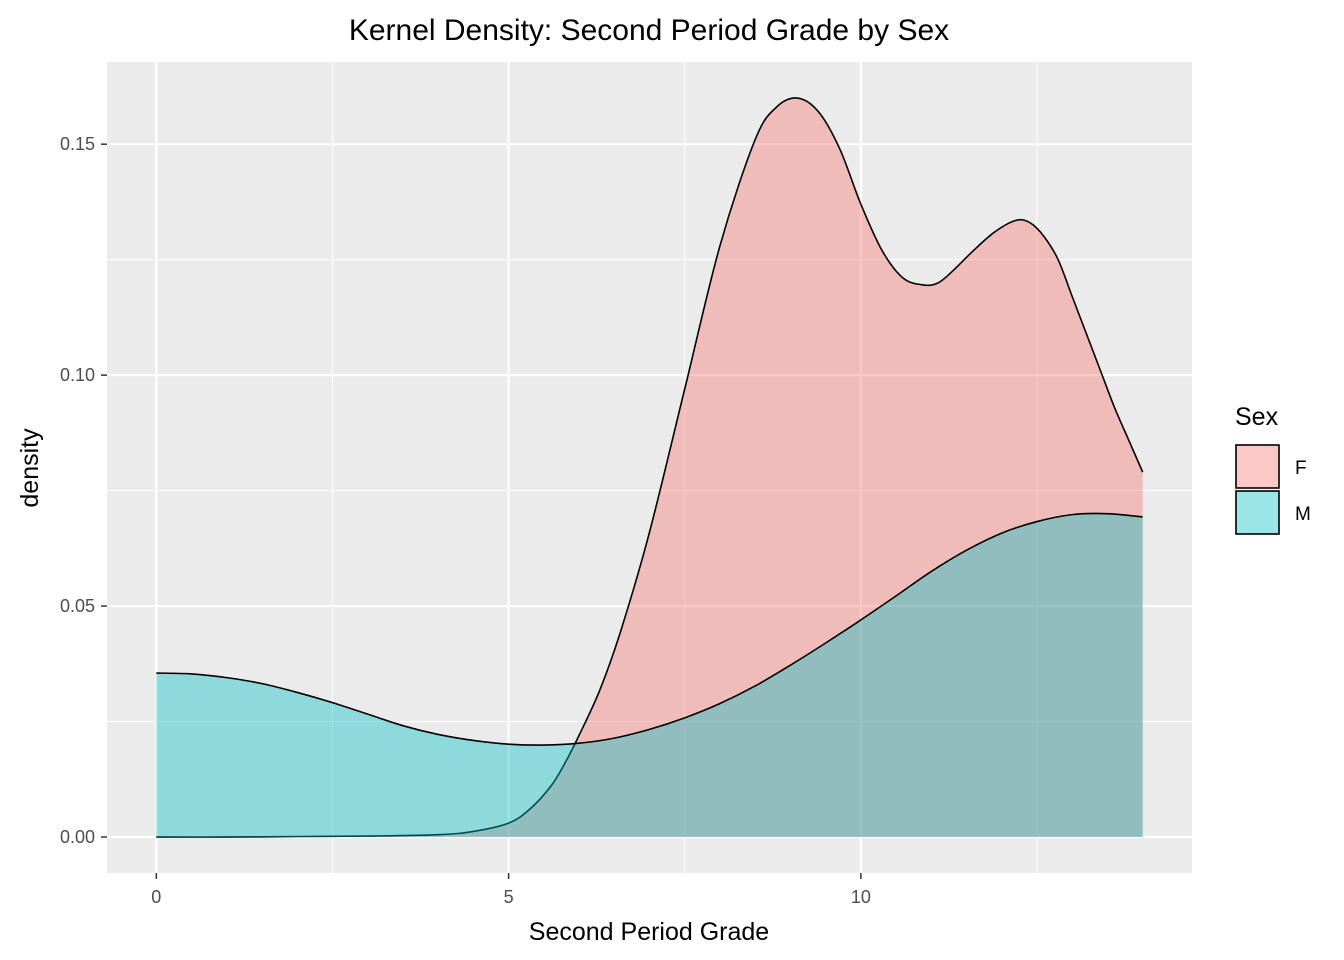 The image size is (1344, 960). I want to click on y-tick-label: 0.00, so click(77, 837).